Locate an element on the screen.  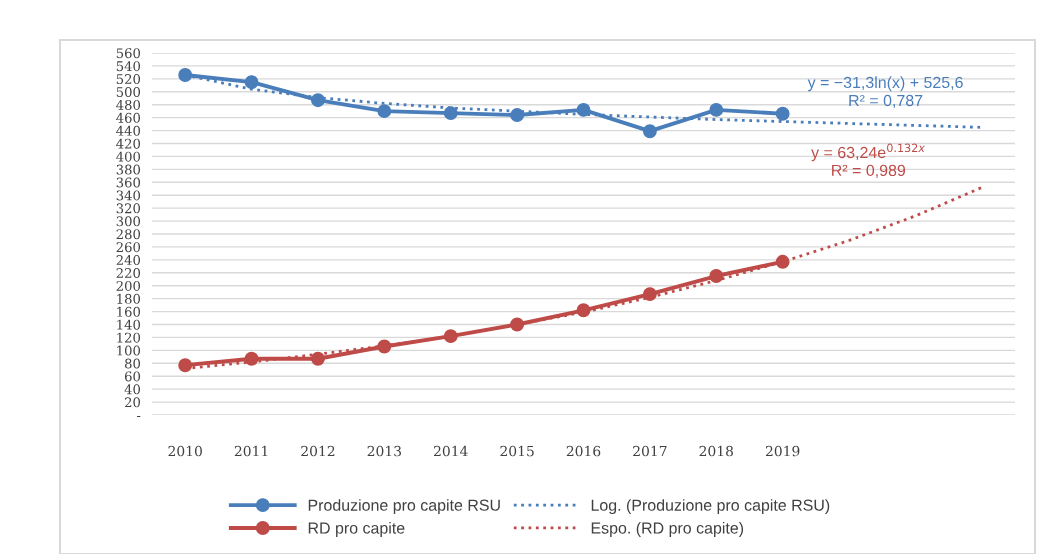
y-tick-label: 240 is located at coordinates (128, 260).